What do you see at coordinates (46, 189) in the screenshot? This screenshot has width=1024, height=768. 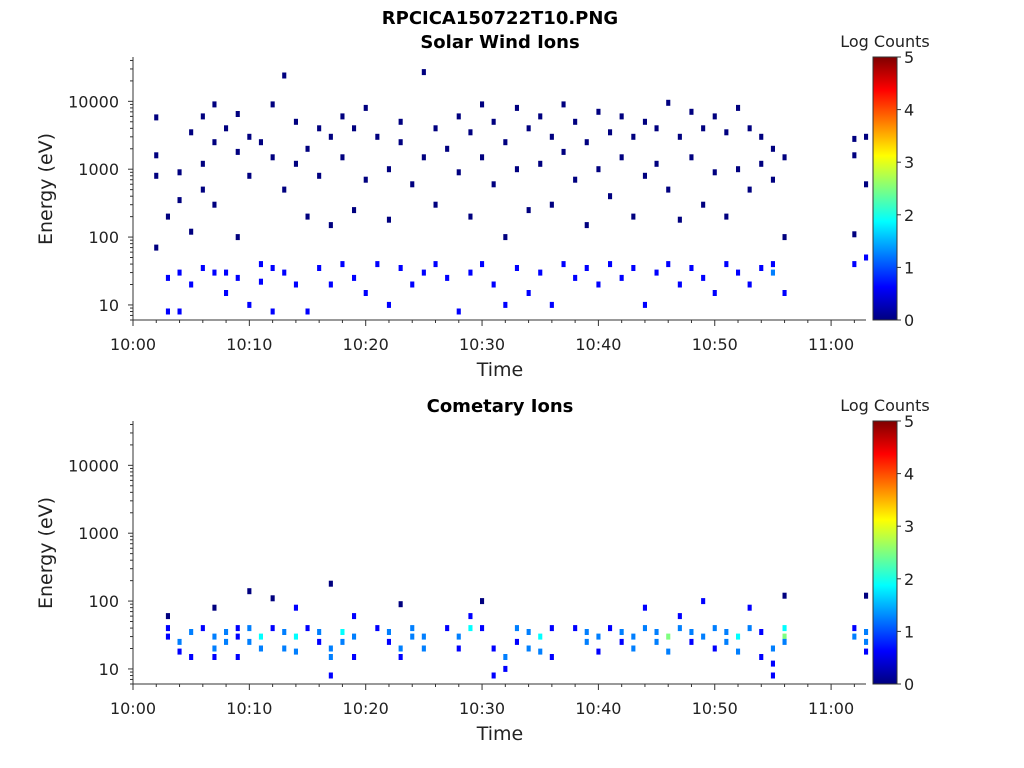 I see `solar-wind-y-label: Energy (eV)` at bounding box center [46, 189].